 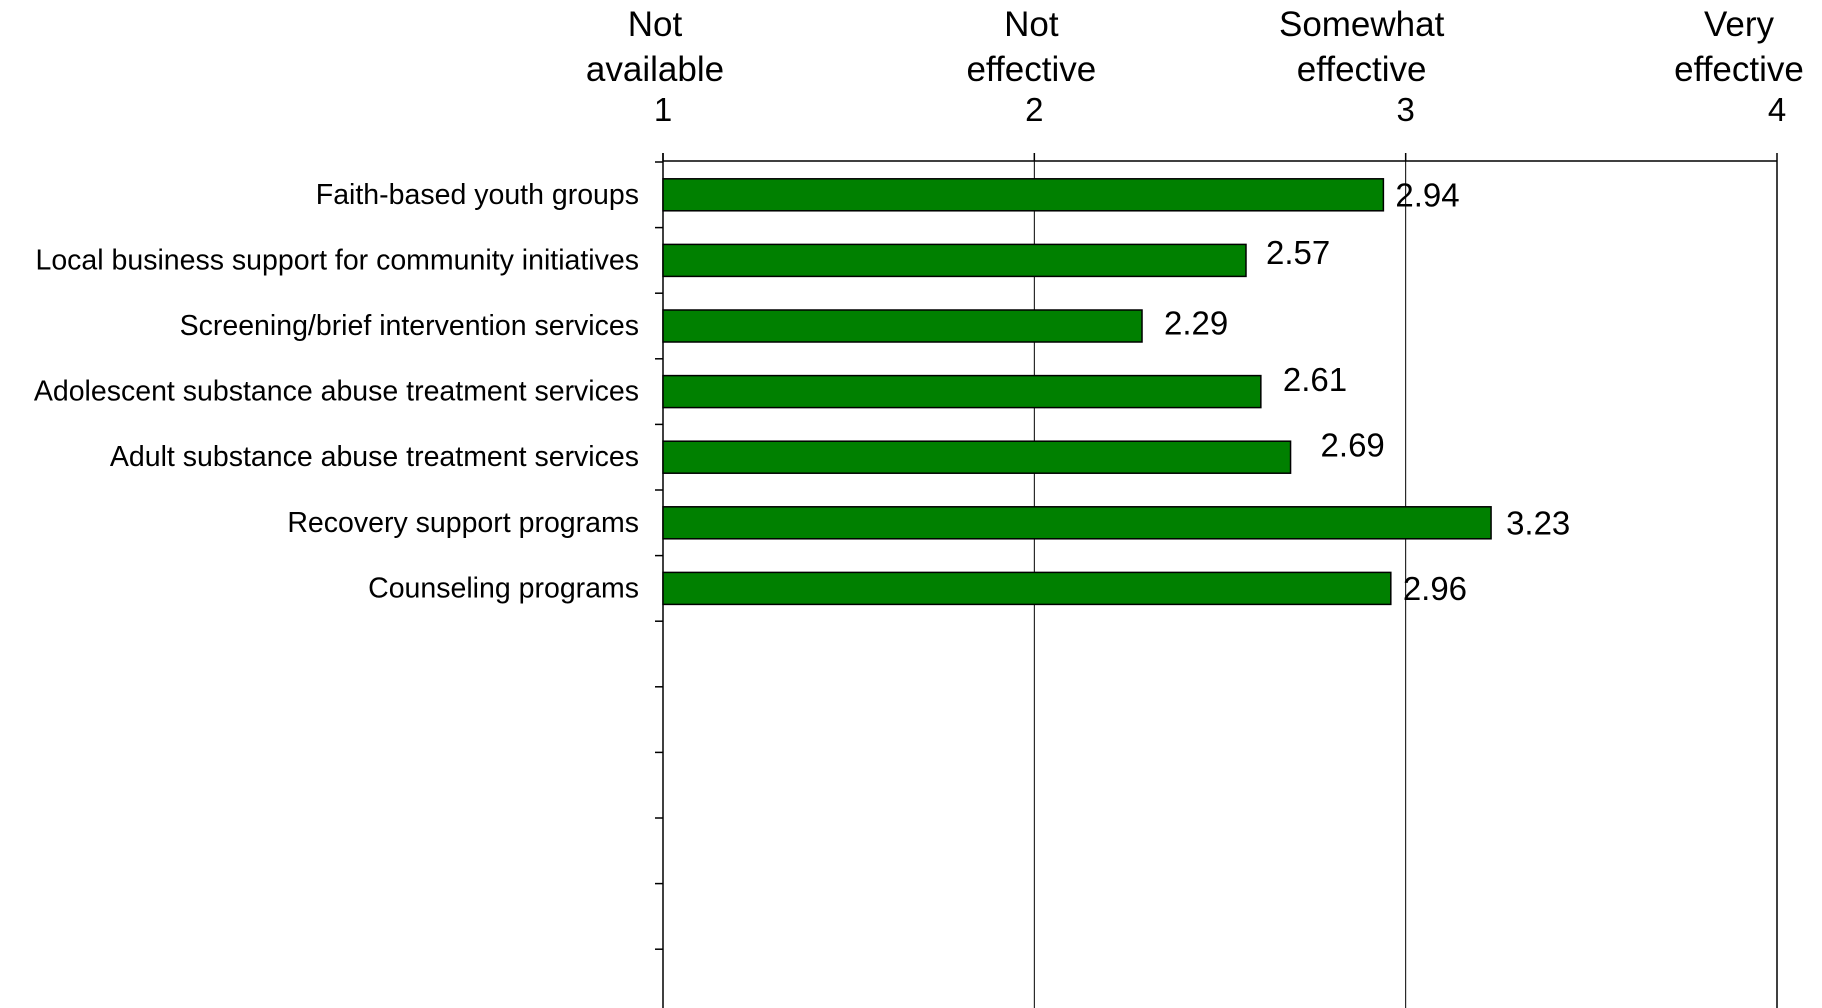 What do you see at coordinates (655, 24) in the screenshot?
I see `scale-label-1-line-1: Not` at bounding box center [655, 24].